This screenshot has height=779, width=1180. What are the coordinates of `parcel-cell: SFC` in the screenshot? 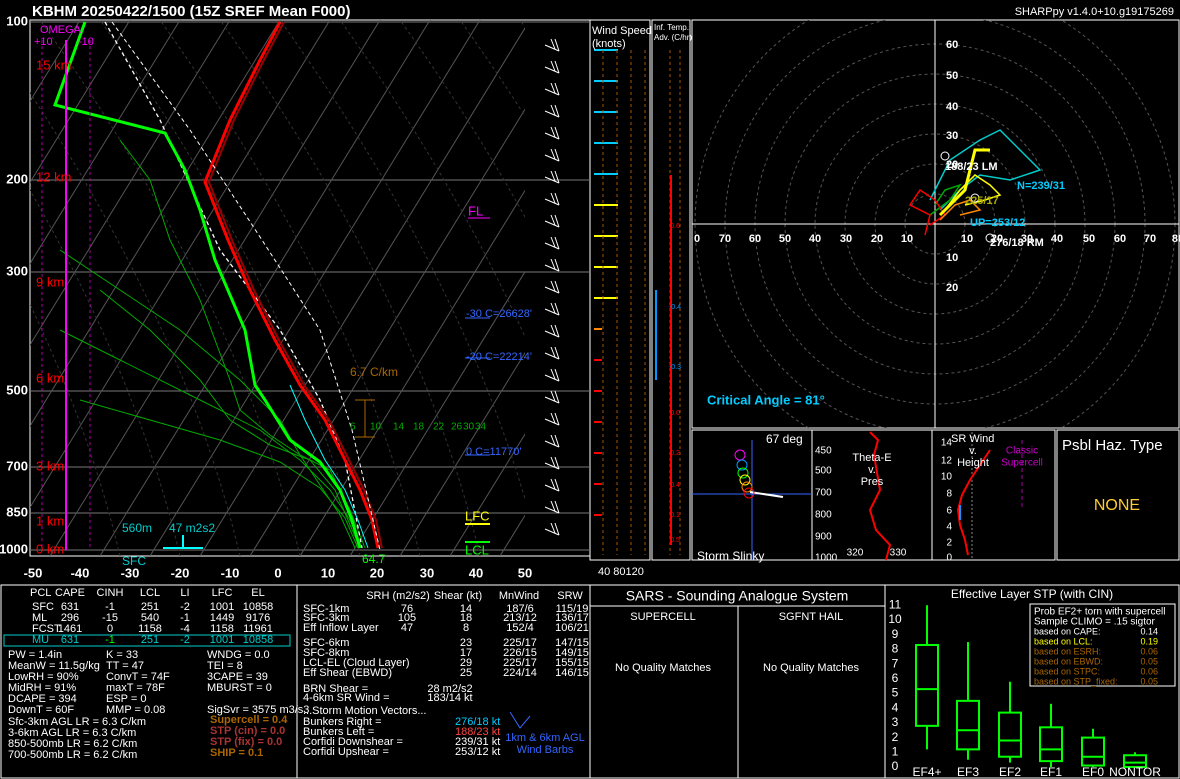 It's located at (43, 607).